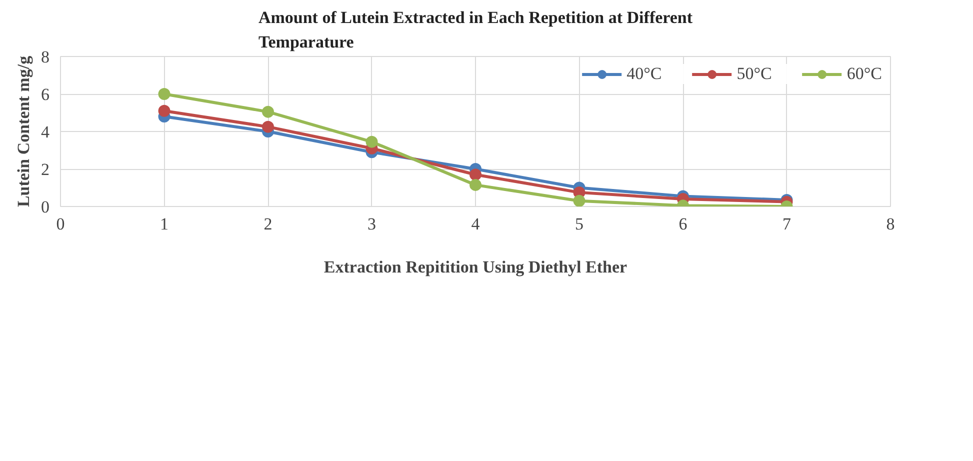  What do you see at coordinates (45, 94) in the screenshot?
I see `y-tick-label: 6` at bounding box center [45, 94].